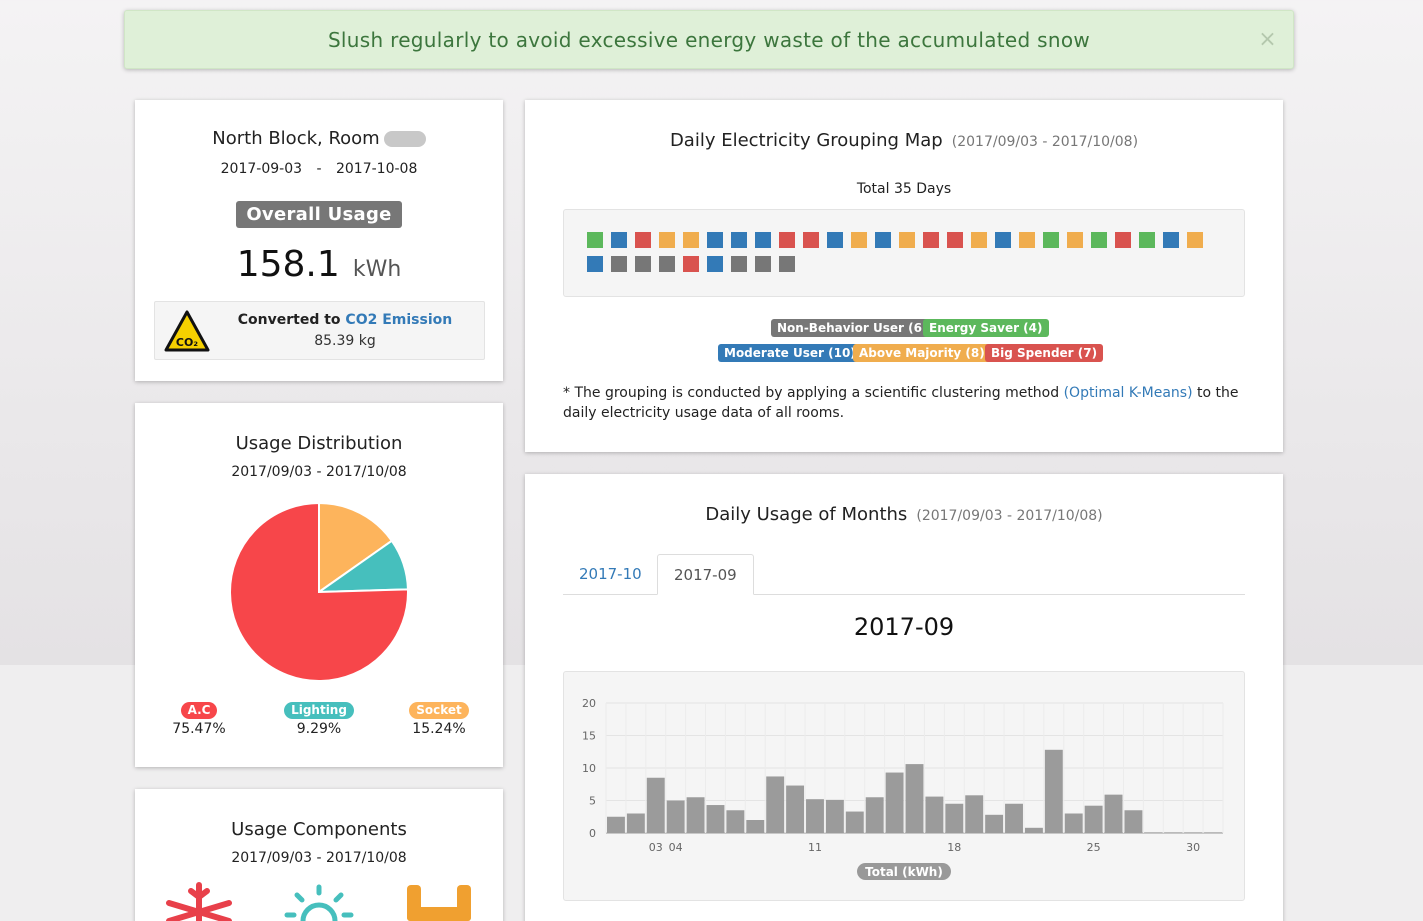 The height and width of the screenshot is (921, 1423). I want to click on usage-value-row: 158.1 kWh, so click(319, 264).